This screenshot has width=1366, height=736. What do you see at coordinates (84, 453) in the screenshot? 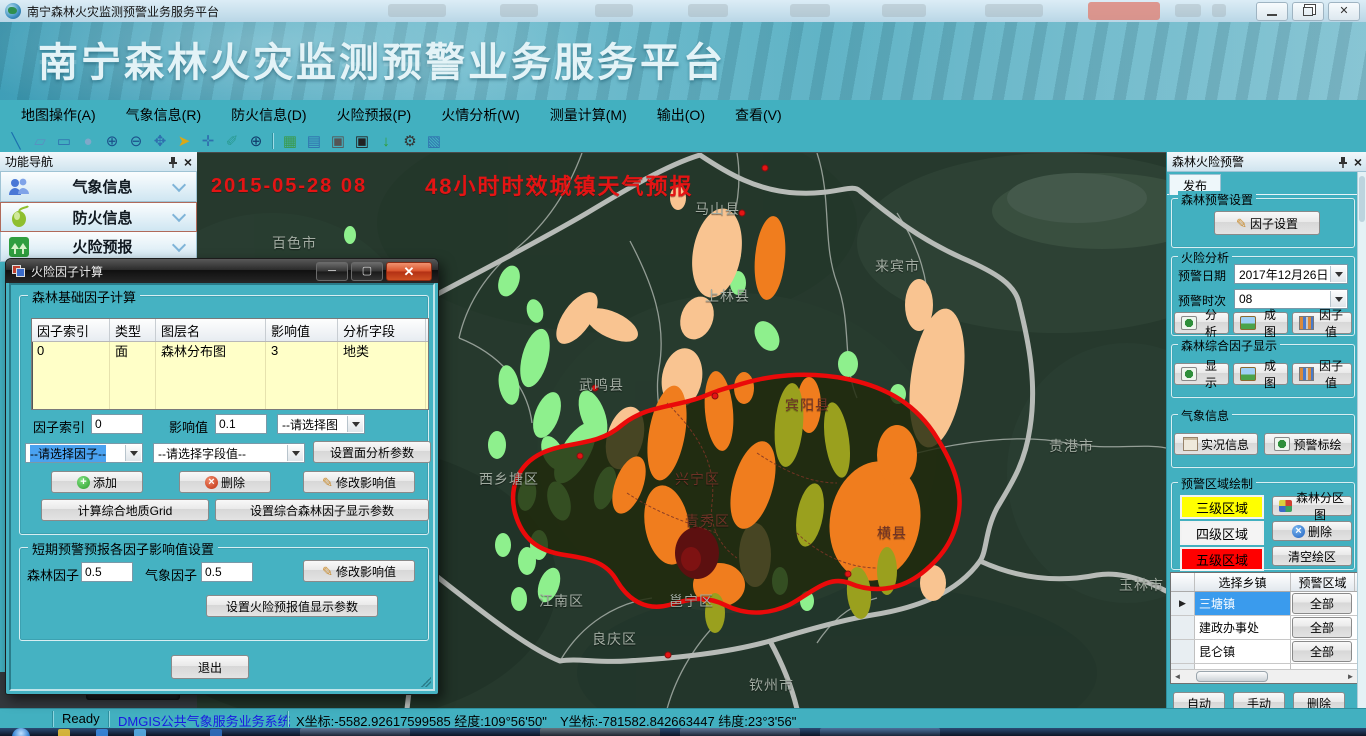
I see `factor-select-combo: --请选择因子--` at bounding box center [84, 453].